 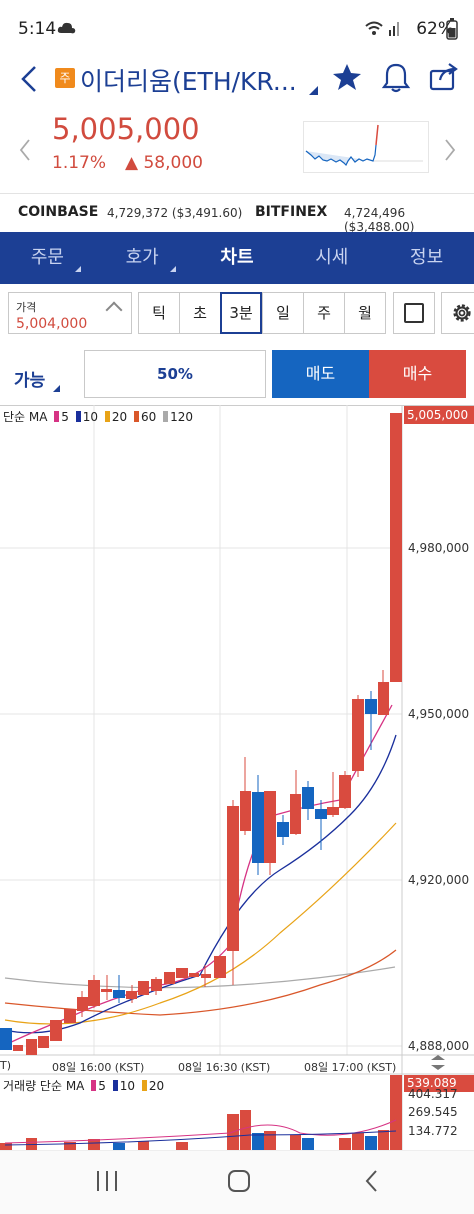 I want to click on vol-ma20-label: 20, so click(x=156, y=1086).